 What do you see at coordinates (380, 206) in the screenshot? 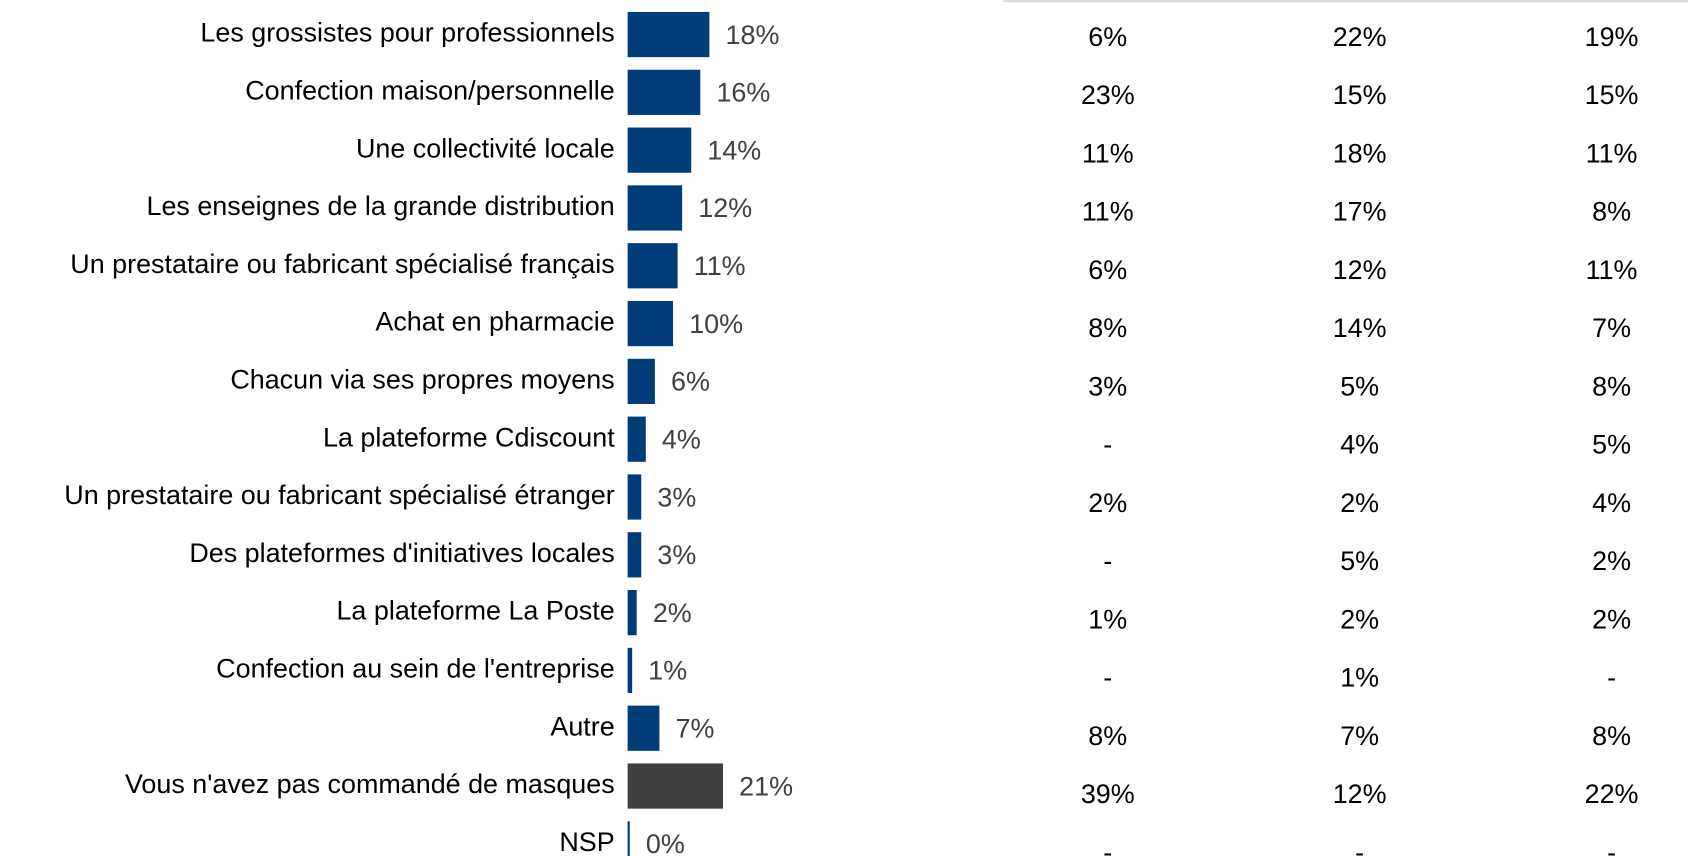
I see `category-label: Les enseignes de la grande distribution` at bounding box center [380, 206].